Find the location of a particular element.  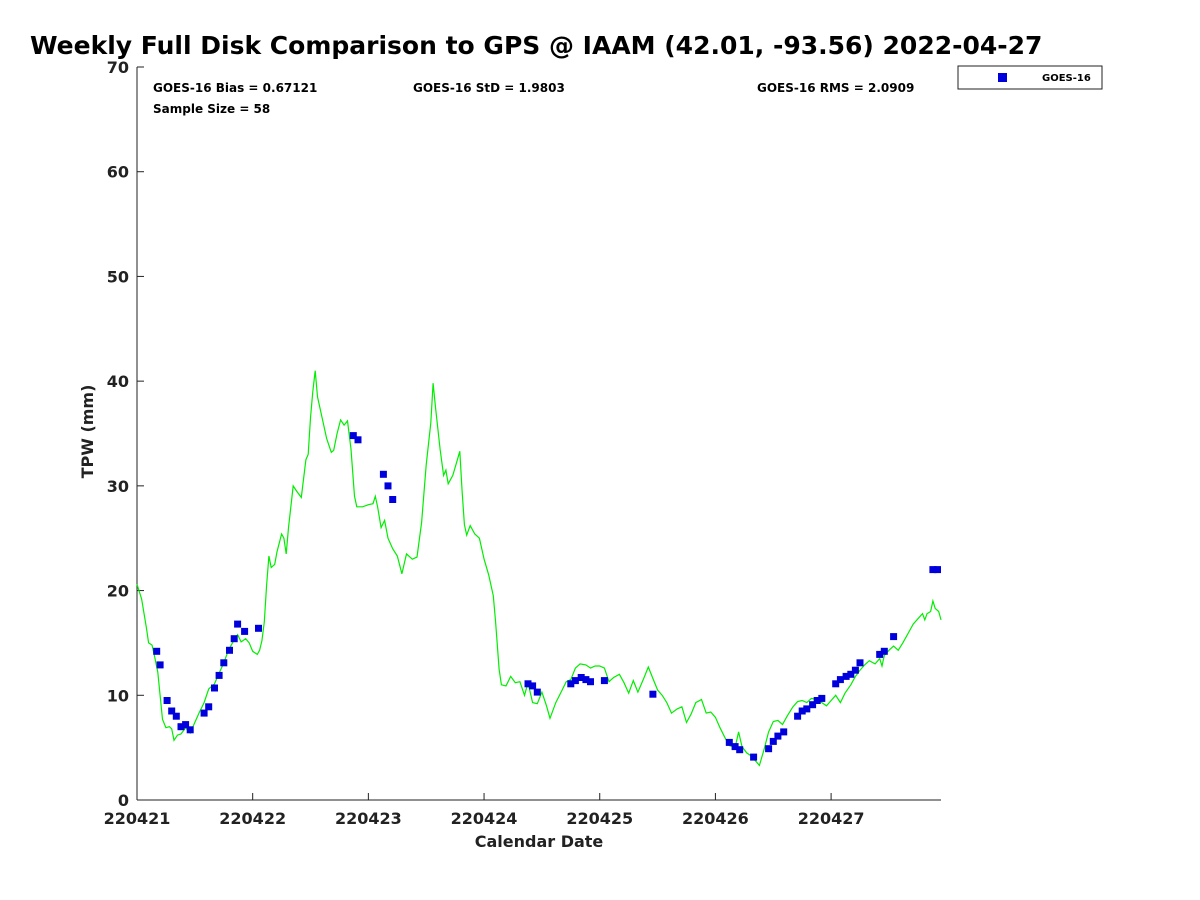

y-axis-label: TPW (mm) is located at coordinates (87, 432).